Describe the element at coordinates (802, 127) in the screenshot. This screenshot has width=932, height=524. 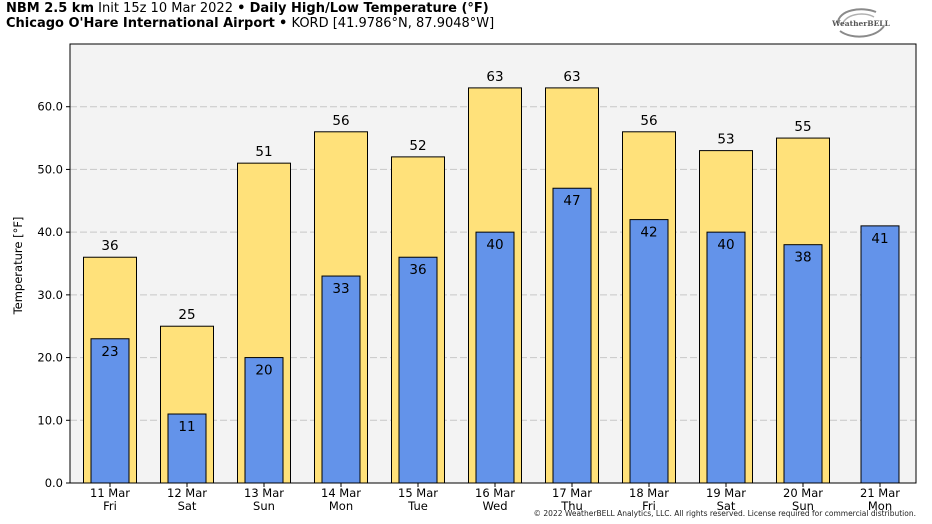
I see `high-temp-label: 55` at that location.